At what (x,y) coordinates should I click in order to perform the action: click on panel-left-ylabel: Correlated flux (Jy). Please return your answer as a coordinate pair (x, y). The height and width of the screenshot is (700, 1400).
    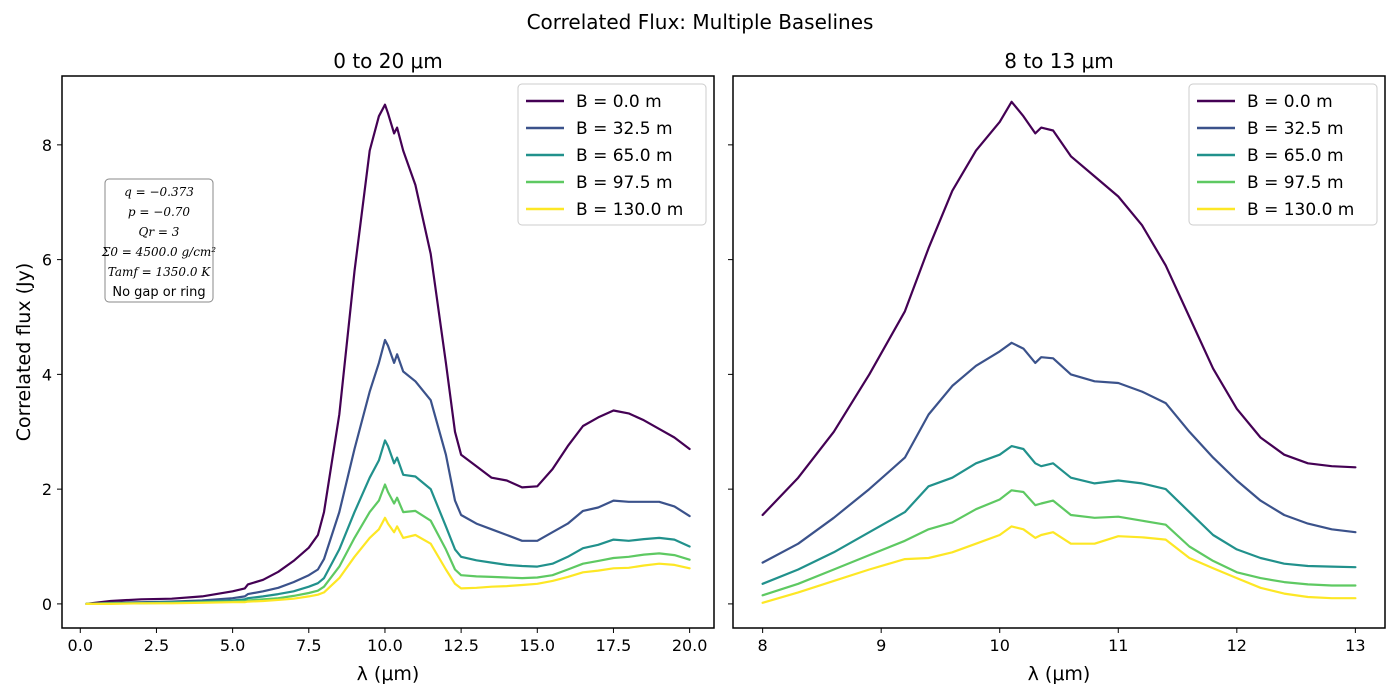
    Looking at the image, I should click on (24, 352).